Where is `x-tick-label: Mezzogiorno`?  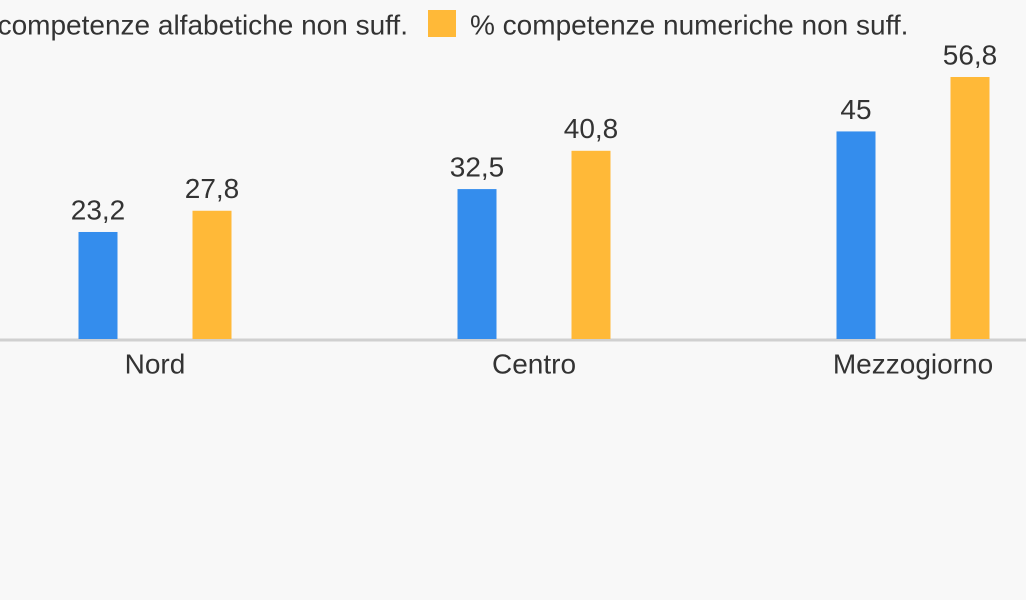 x-tick-label: Mezzogiorno is located at coordinates (913, 363).